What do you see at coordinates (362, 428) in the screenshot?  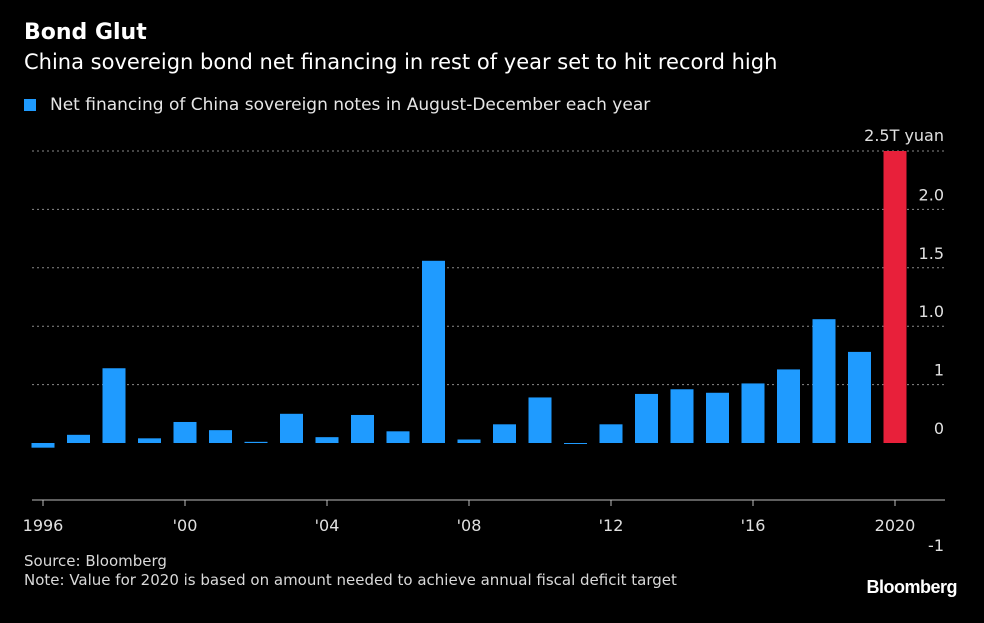 I see `bar-2005` at bounding box center [362, 428].